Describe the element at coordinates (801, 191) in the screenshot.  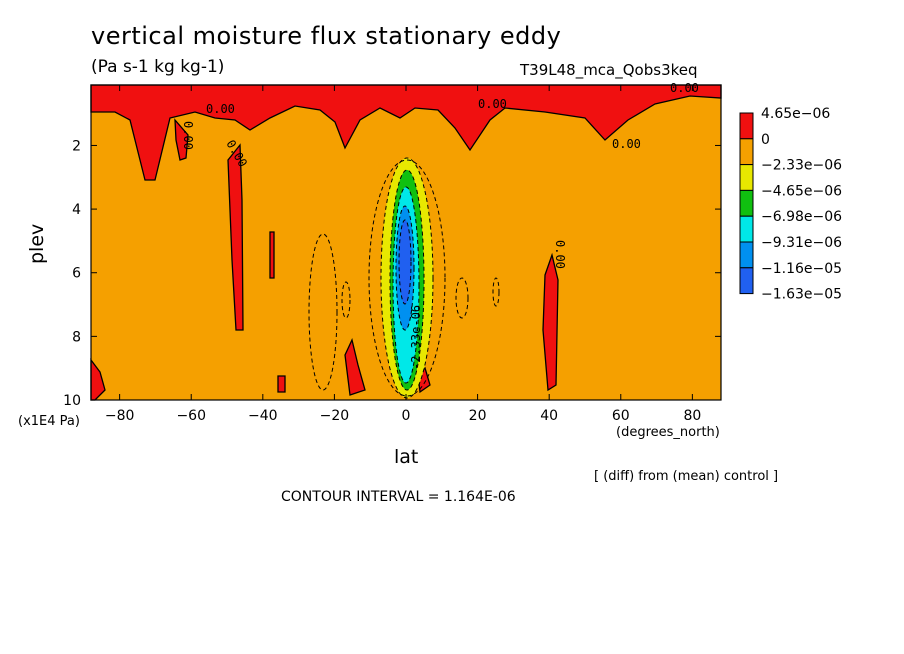
I see `legend-label: −4.65e−06` at that location.